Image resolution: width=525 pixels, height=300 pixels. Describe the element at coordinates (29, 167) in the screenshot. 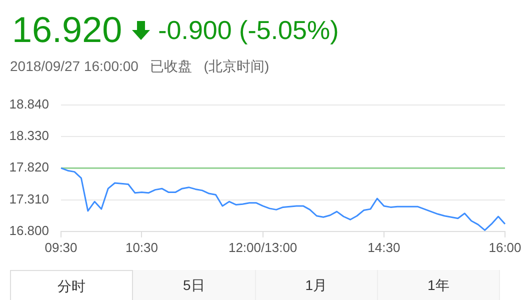

I see `y-tick-label: 17.820` at that location.